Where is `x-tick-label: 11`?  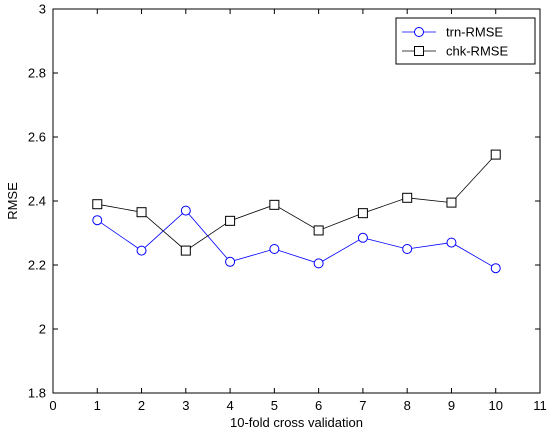
x-tick-label: 11 is located at coordinates (540, 405).